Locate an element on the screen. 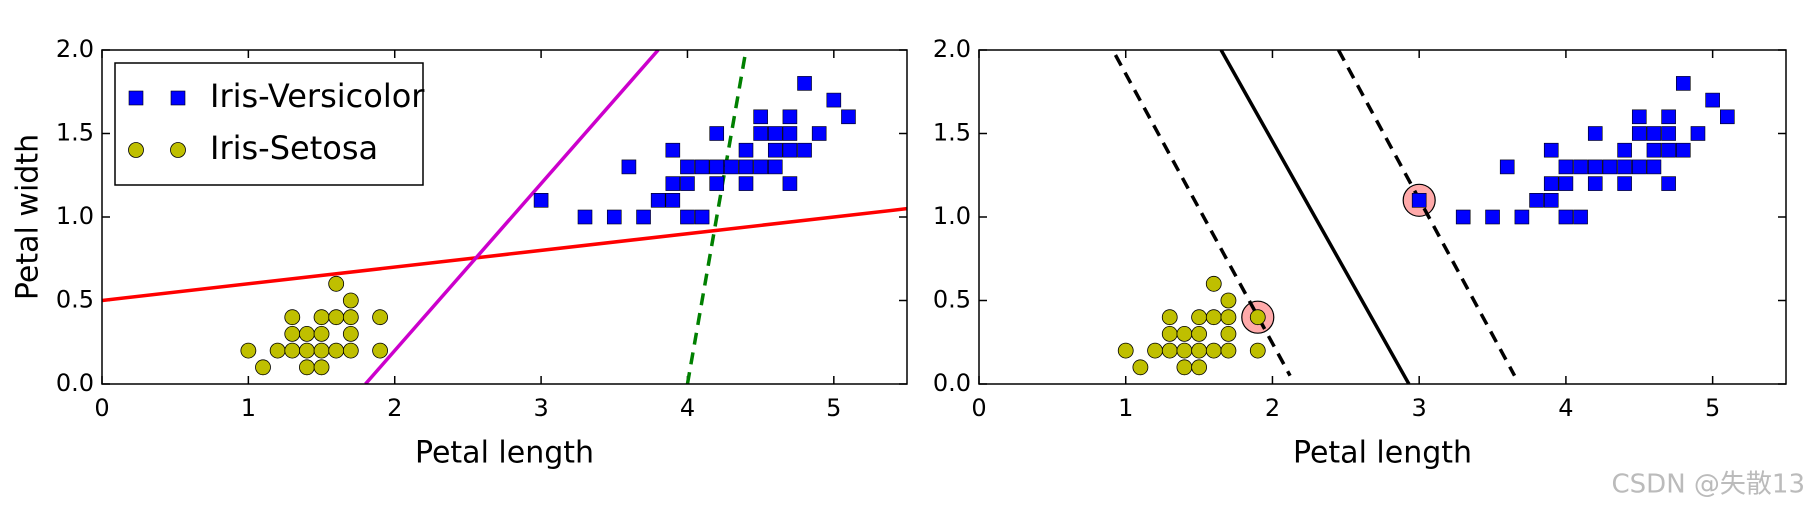  y-tick-label: 0.5 is located at coordinates (75, 300).